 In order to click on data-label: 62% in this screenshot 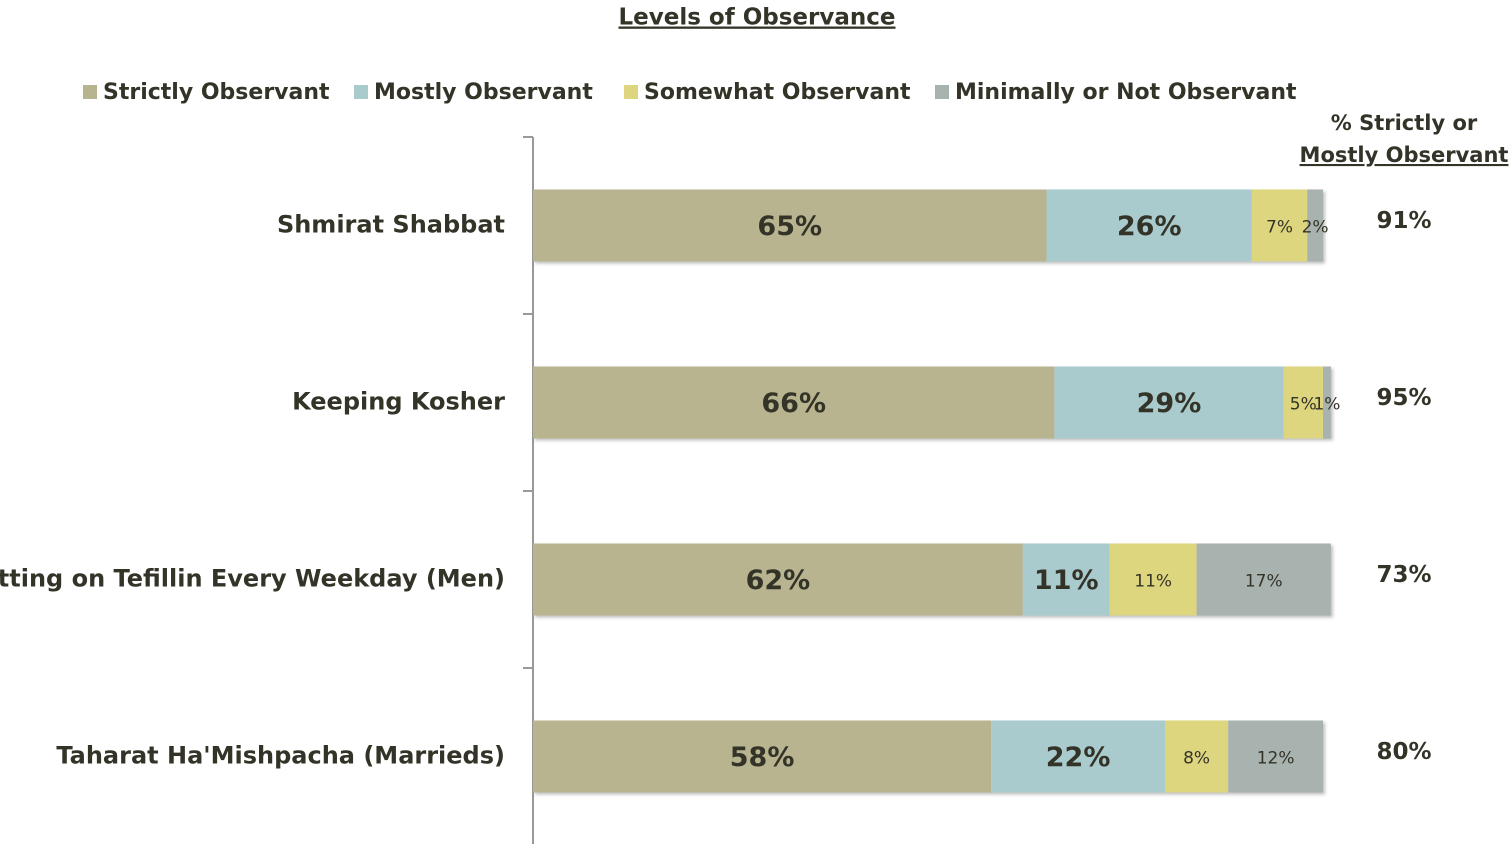, I will do `click(778, 580)`.